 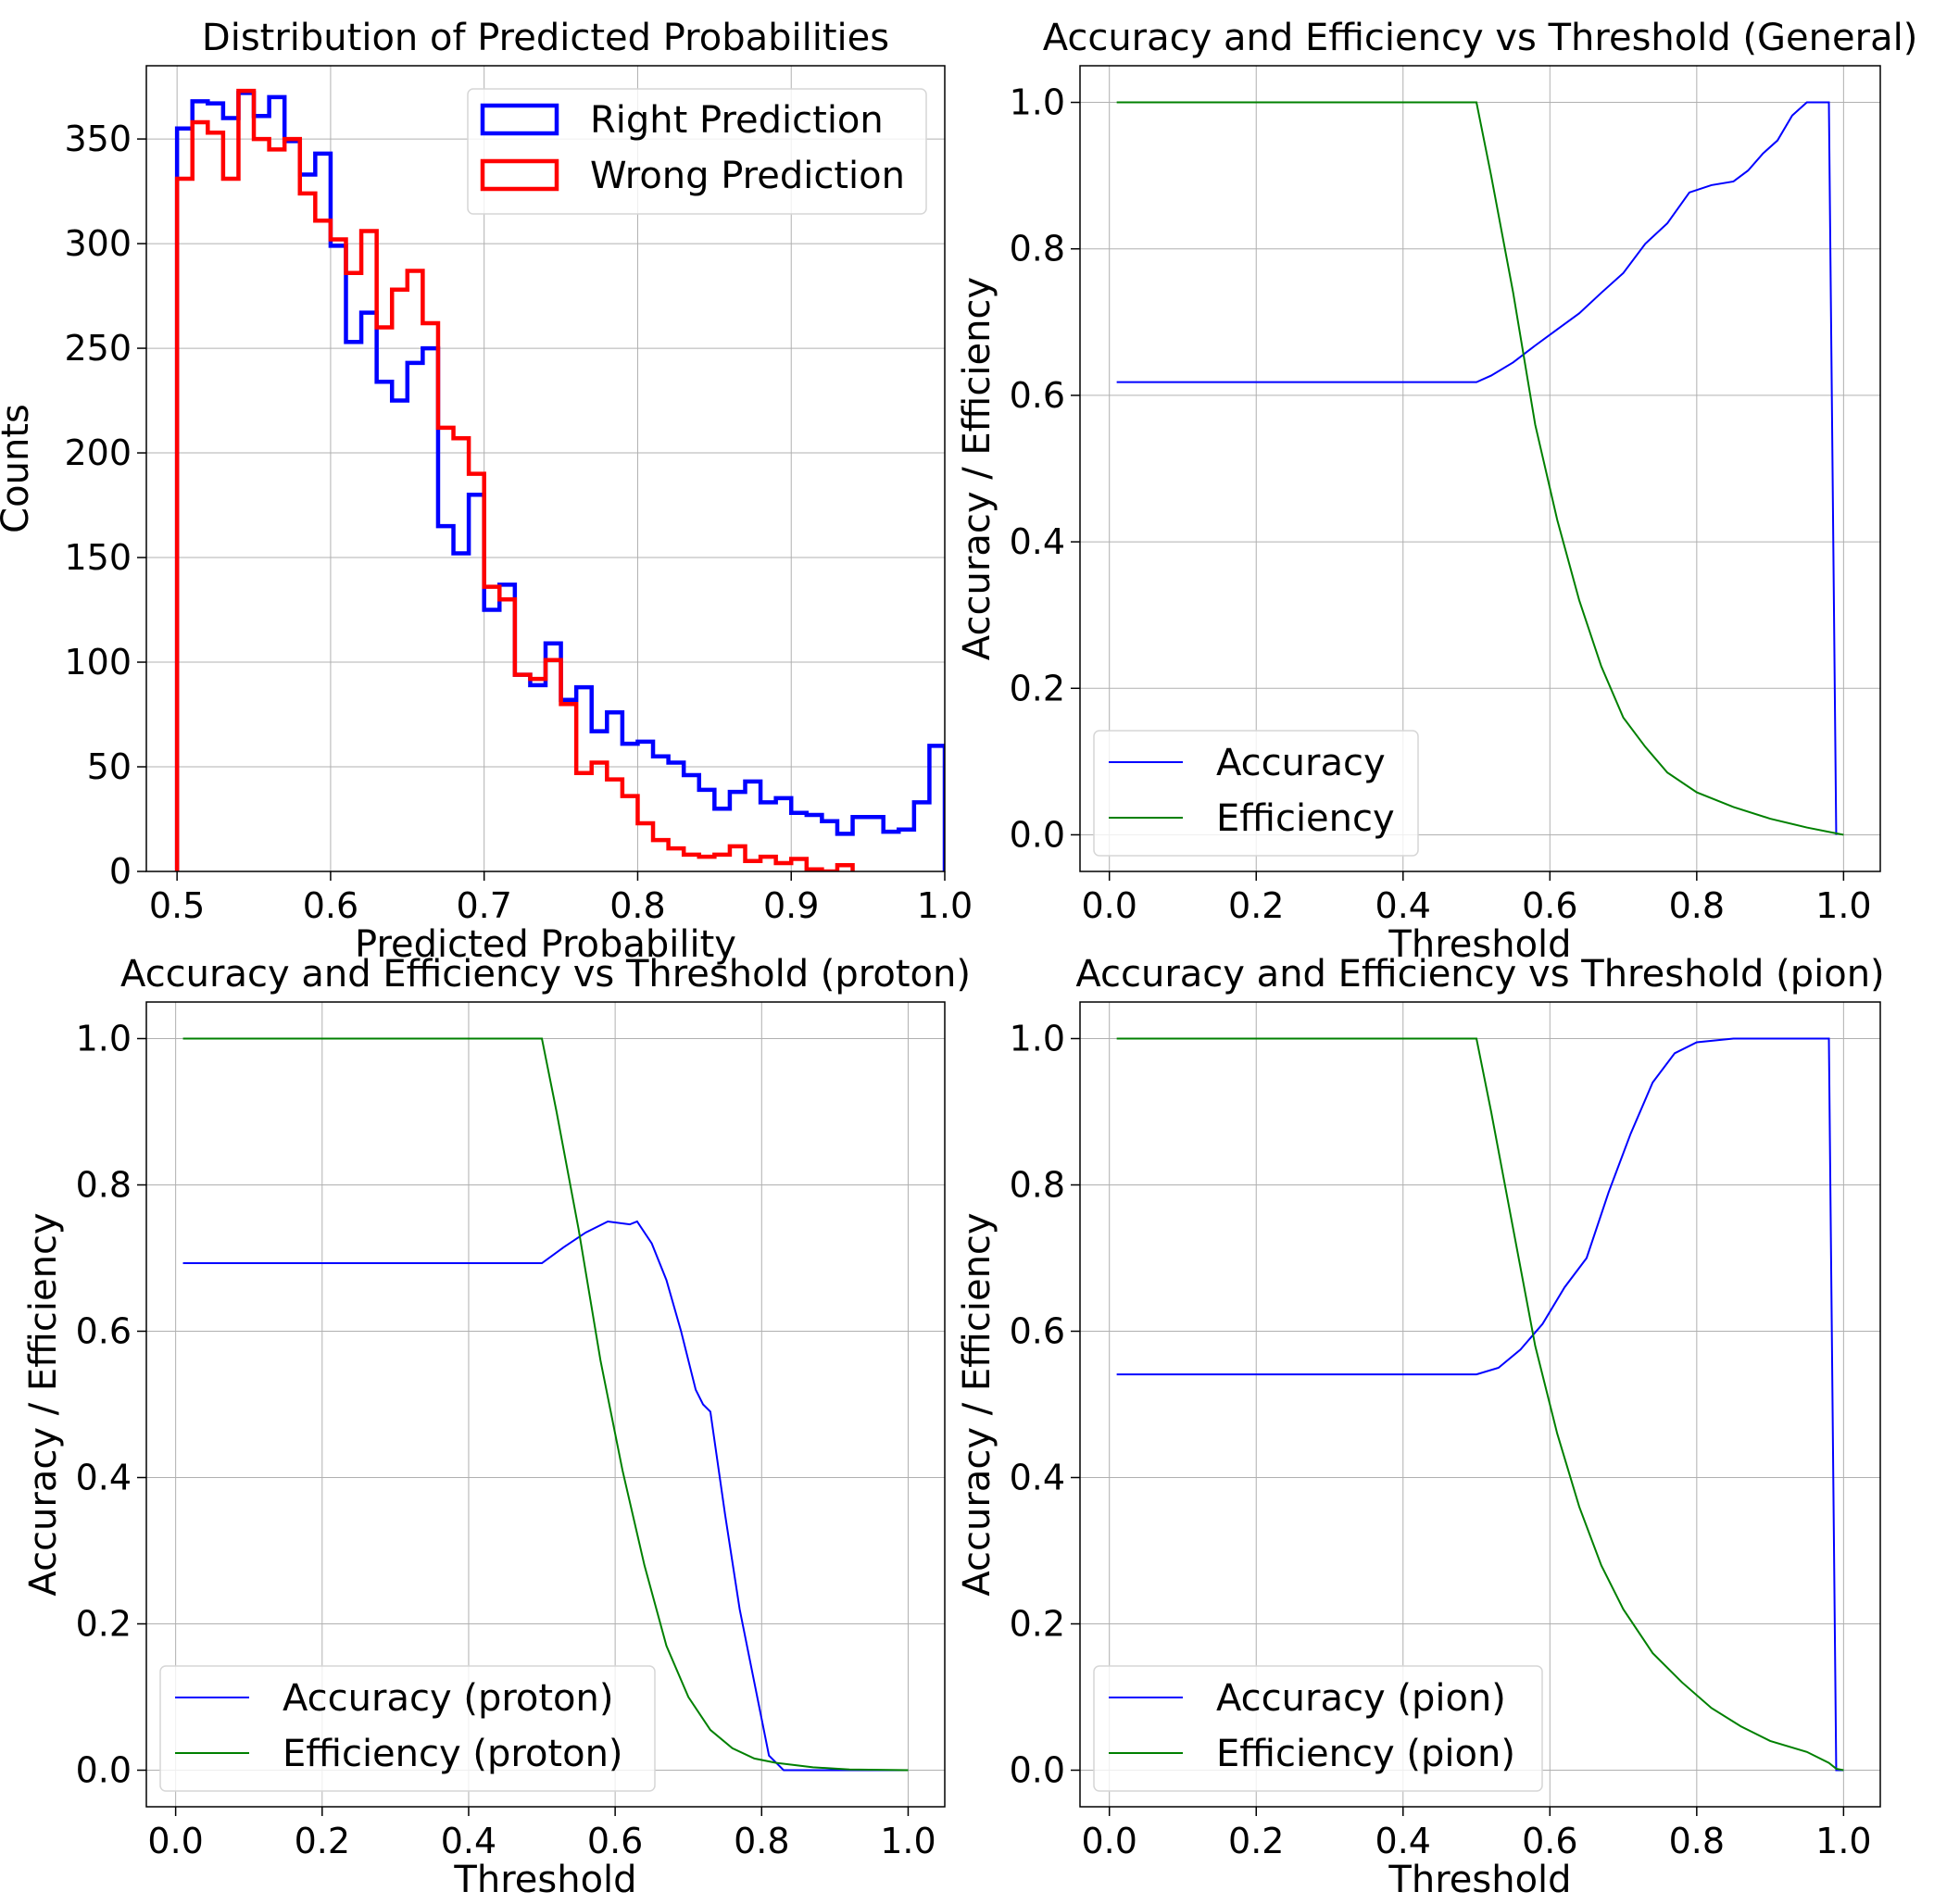 What do you see at coordinates (98, 662) in the screenshot?
I see `y-tick-label: 100` at bounding box center [98, 662].